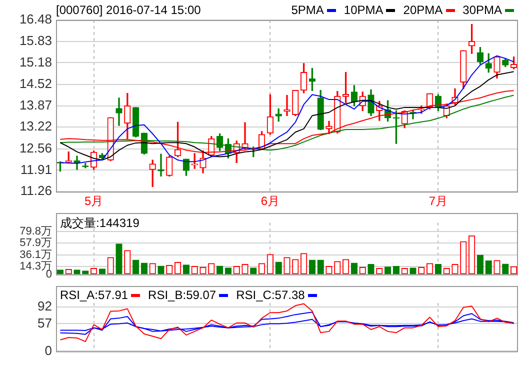 This screenshot has width=520, height=365. What do you see at coordinates (35, 104) in the screenshot?
I see `y-tick-label: 13.87` at bounding box center [35, 104].